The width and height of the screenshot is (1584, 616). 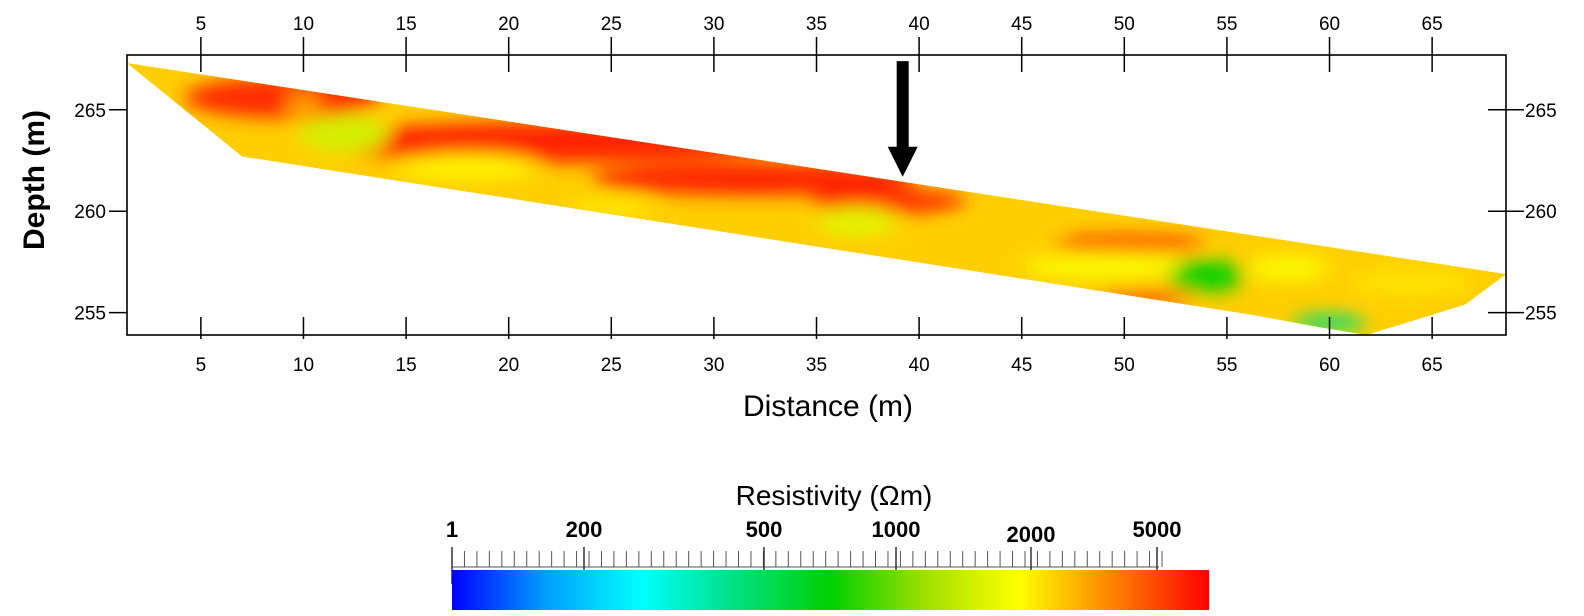 What do you see at coordinates (452, 529) in the screenshot?
I see `colorbar-label-1: 1` at bounding box center [452, 529].